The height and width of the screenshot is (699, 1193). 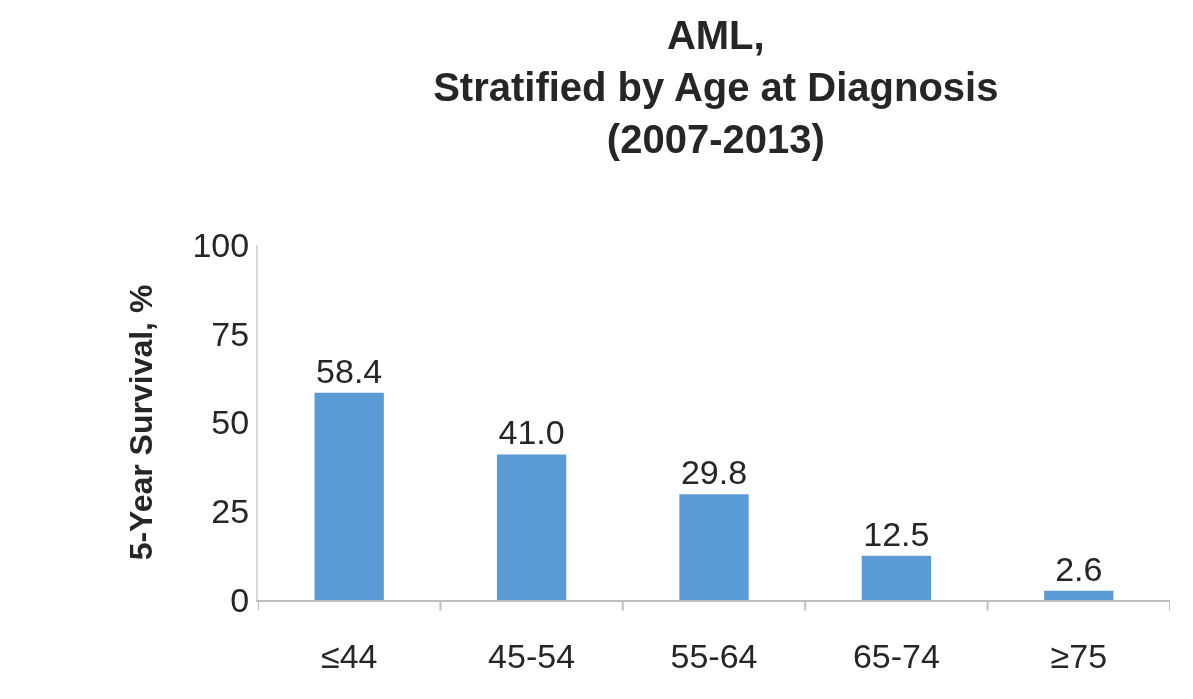 I want to click on y-tick-label: 25, so click(x=230, y=511).